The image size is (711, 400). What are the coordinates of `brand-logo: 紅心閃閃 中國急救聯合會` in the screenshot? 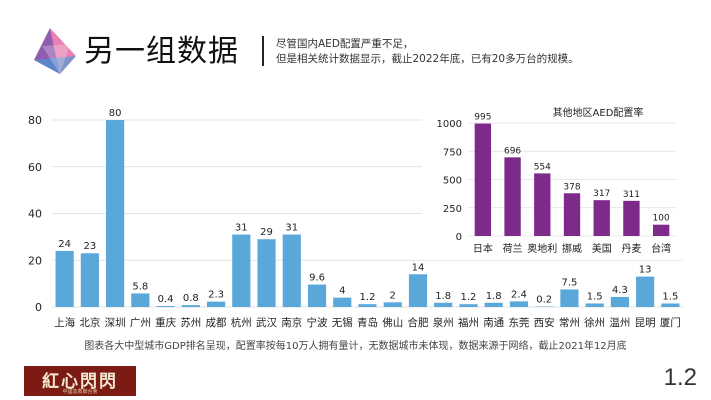 It's located at (80, 381).